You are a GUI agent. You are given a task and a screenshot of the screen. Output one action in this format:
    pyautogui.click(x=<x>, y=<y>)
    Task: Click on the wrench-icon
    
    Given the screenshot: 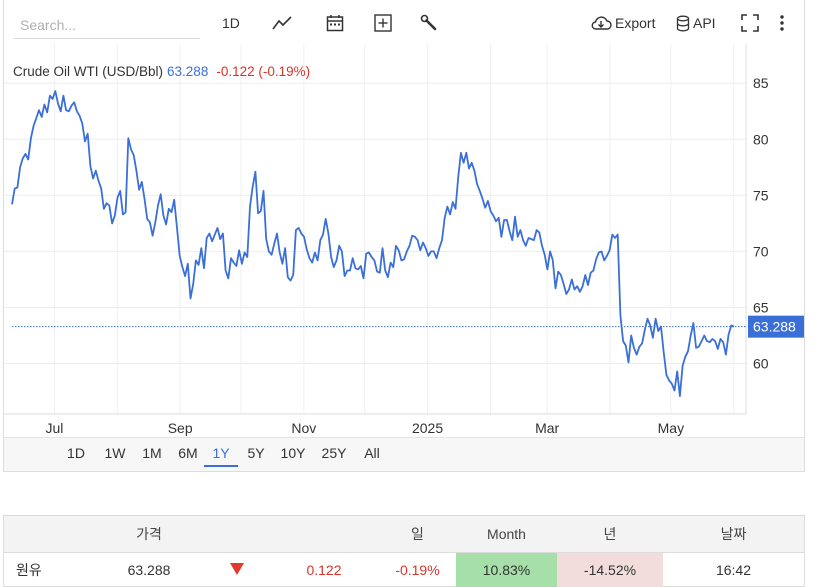 What is the action you would take?
    pyautogui.click(x=429, y=23)
    